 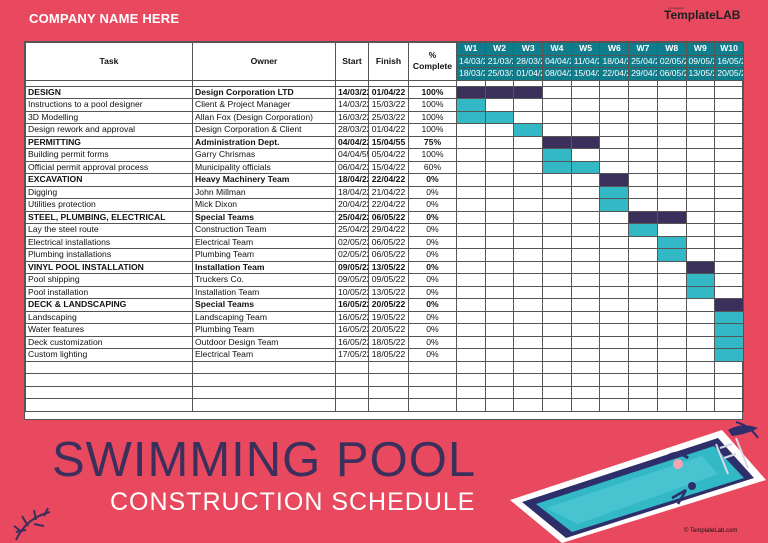 What do you see at coordinates (109, 105) in the screenshot?
I see `task-name: Instructions to a pool designer` at bounding box center [109, 105].